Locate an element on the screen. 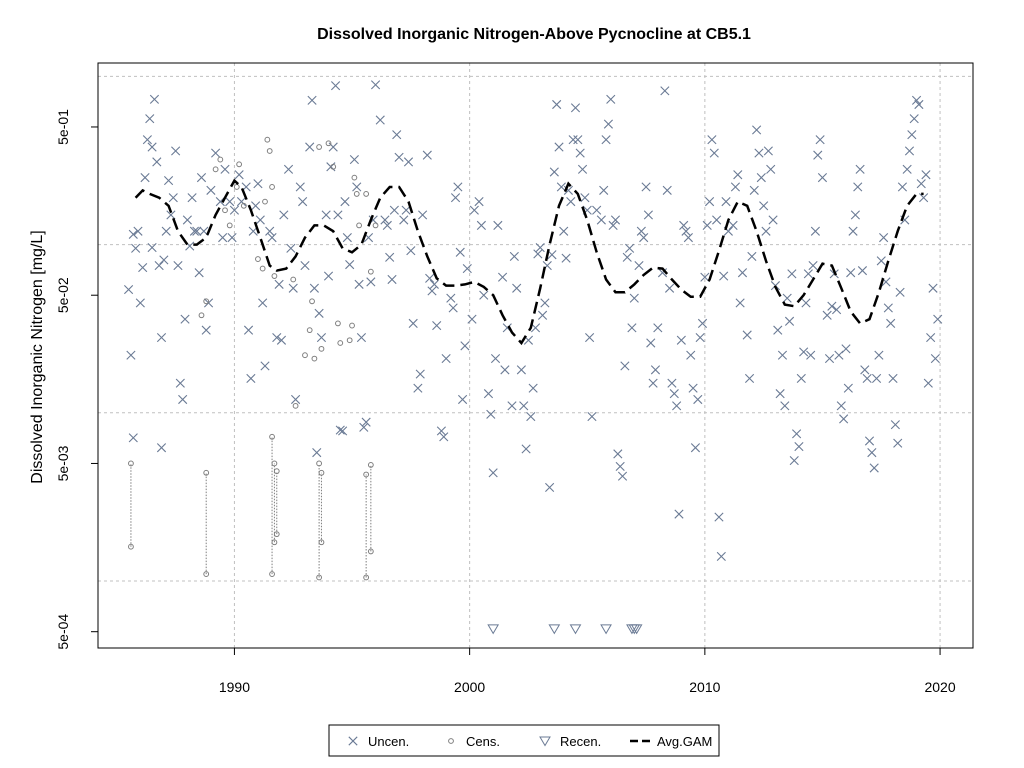 This screenshot has width=1024, height=768. data-point-recen is located at coordinates (575, 629).